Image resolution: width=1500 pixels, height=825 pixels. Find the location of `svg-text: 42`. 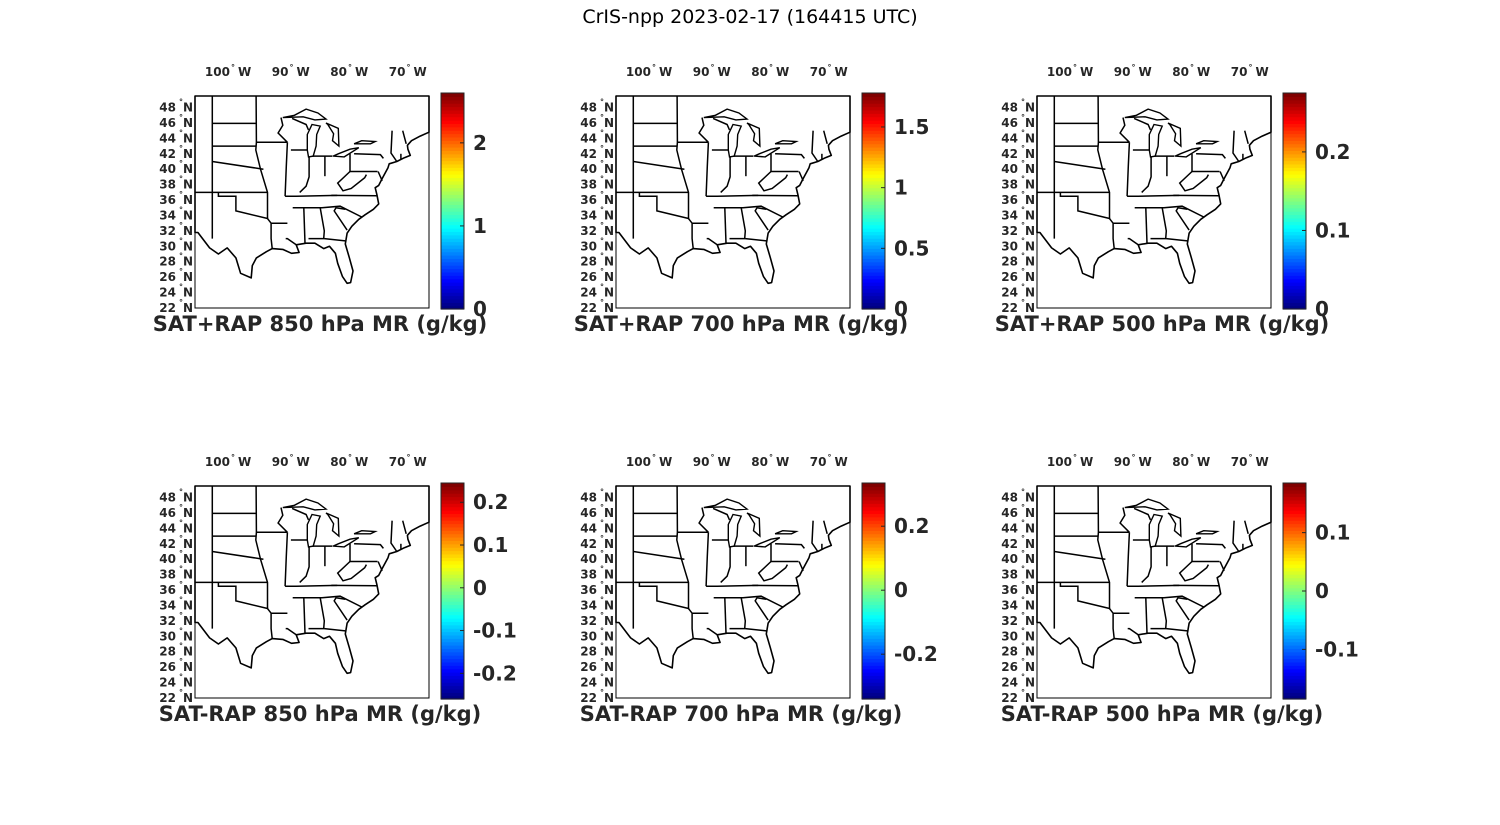

svg-text: 42 is located at coordinates (1009, 544).